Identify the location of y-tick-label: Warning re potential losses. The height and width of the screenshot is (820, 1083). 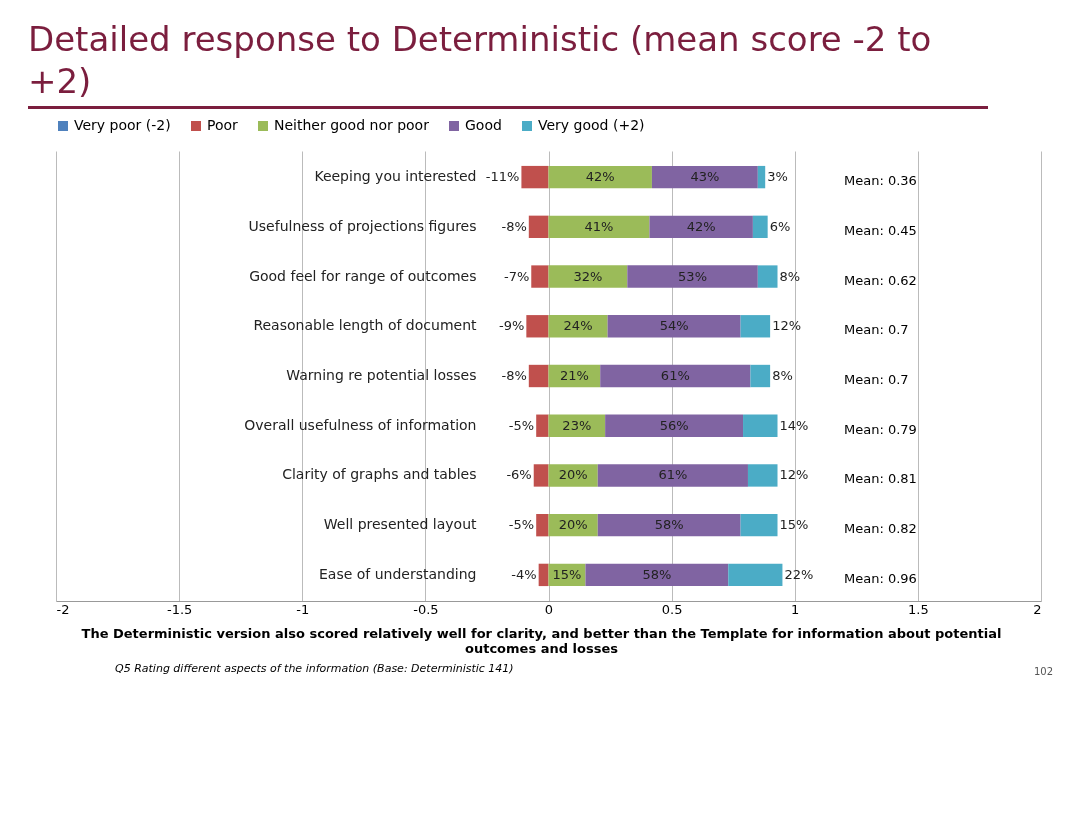
(381, 375).